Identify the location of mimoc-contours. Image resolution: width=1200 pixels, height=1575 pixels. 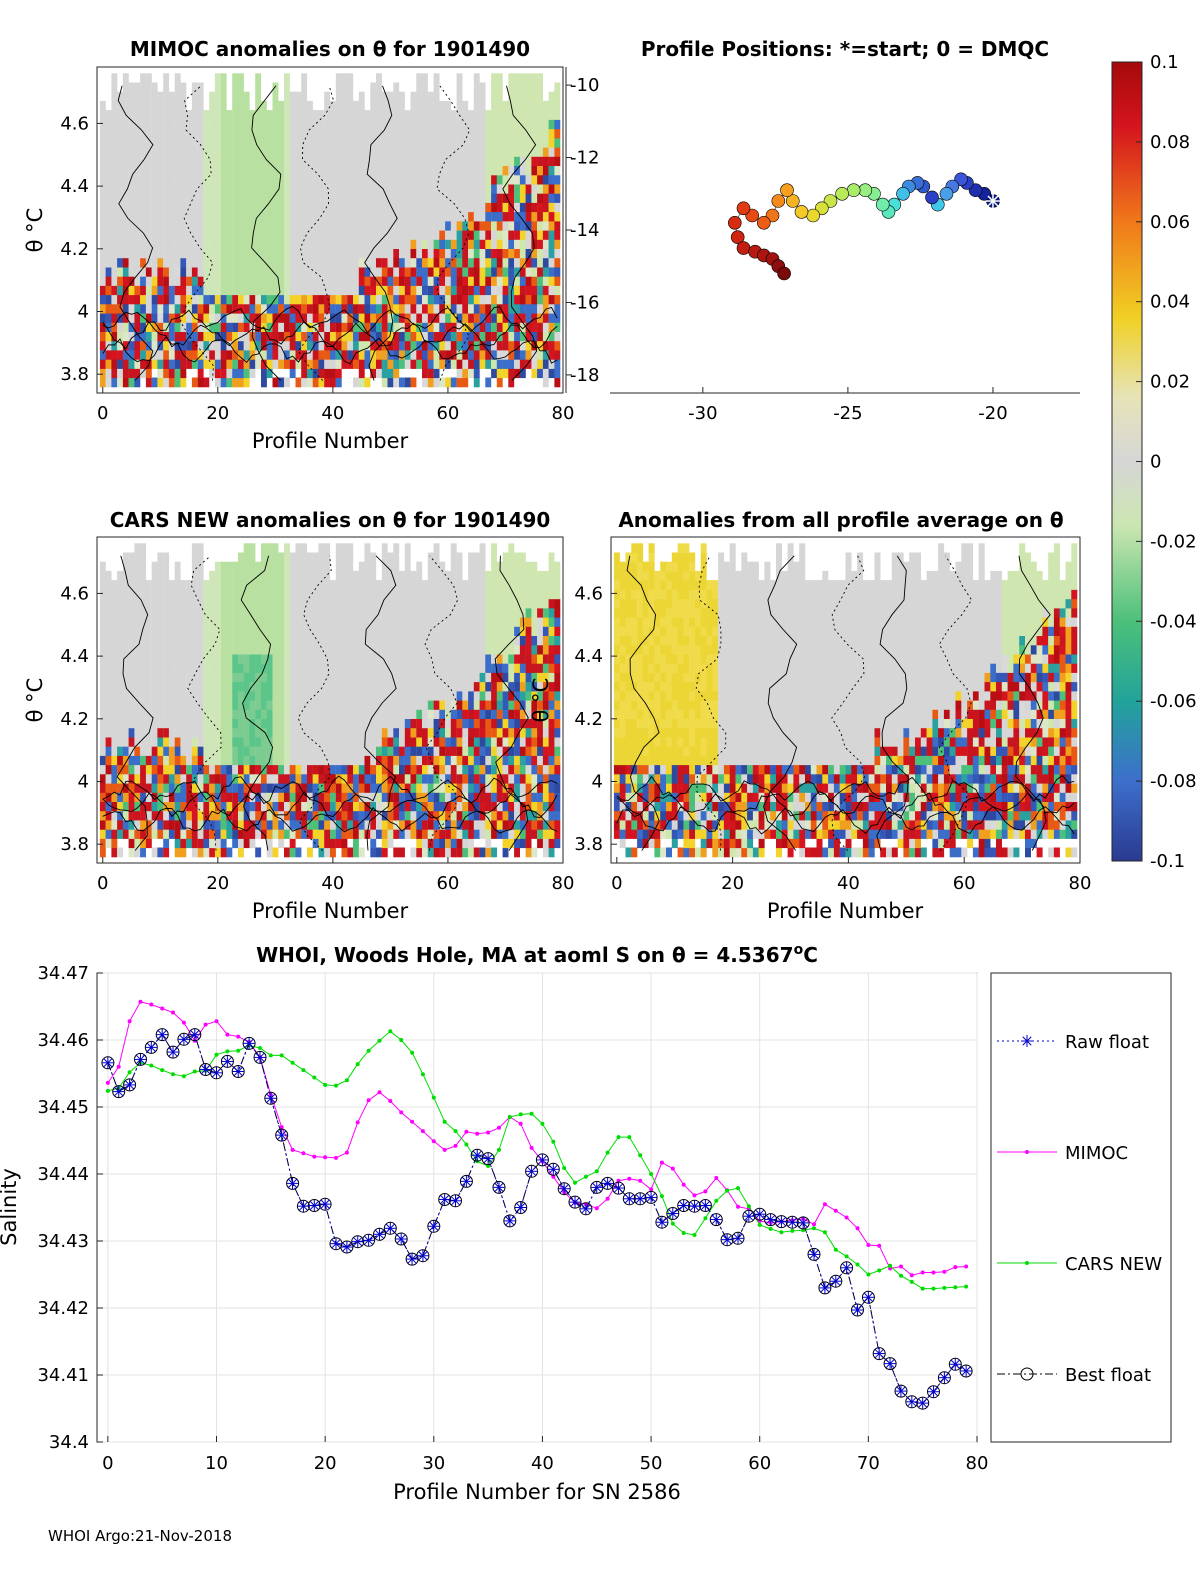
(330, 233).